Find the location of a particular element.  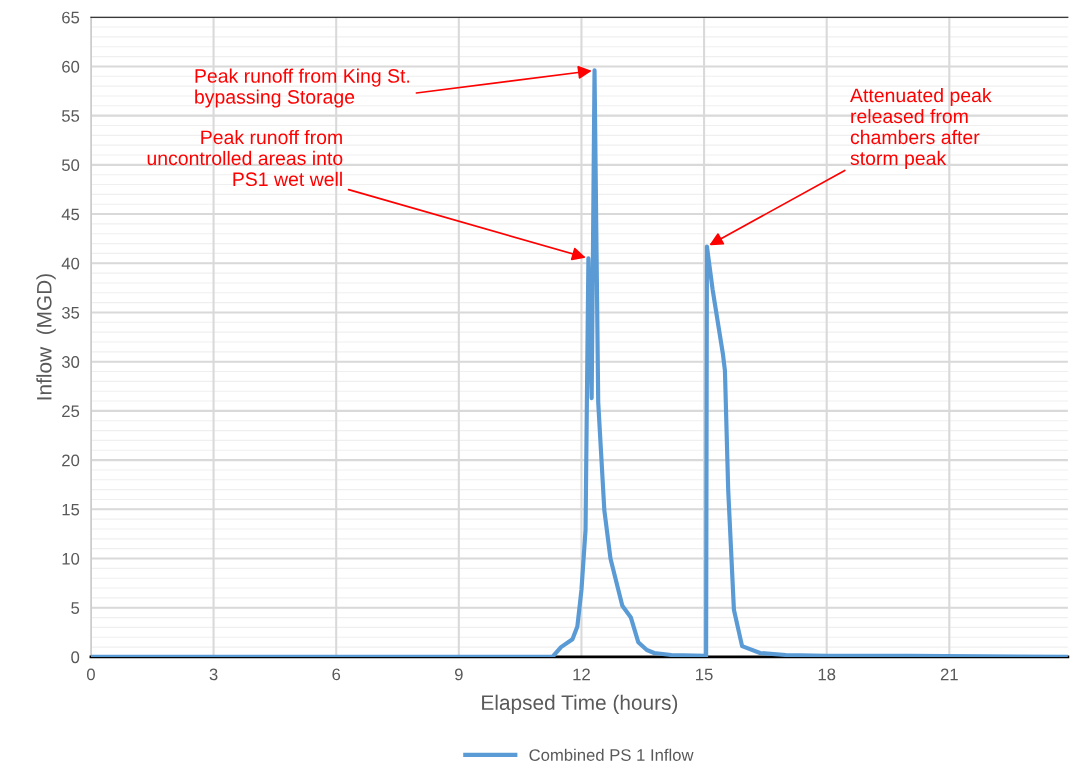

y-tick-label: 30 is located at coordinates (70, 362).